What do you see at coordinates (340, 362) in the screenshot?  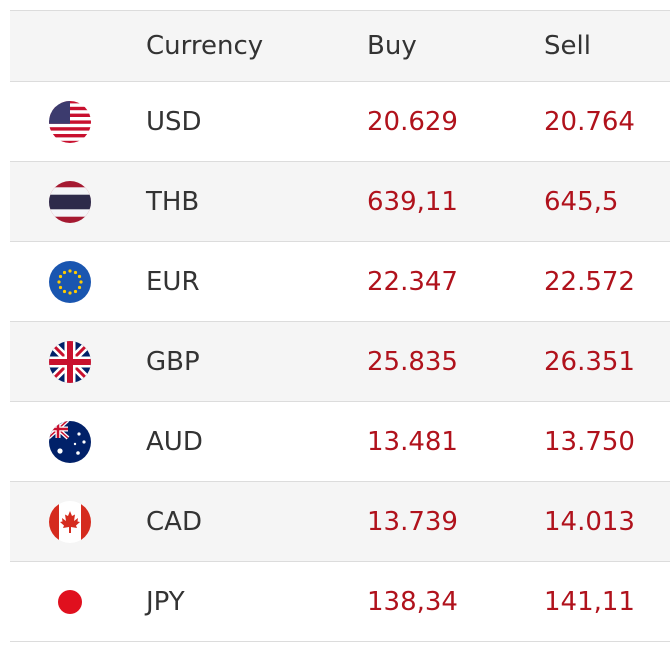 I see `table-row: GBP 25.835 26.351` at bounding box center [340, 362].